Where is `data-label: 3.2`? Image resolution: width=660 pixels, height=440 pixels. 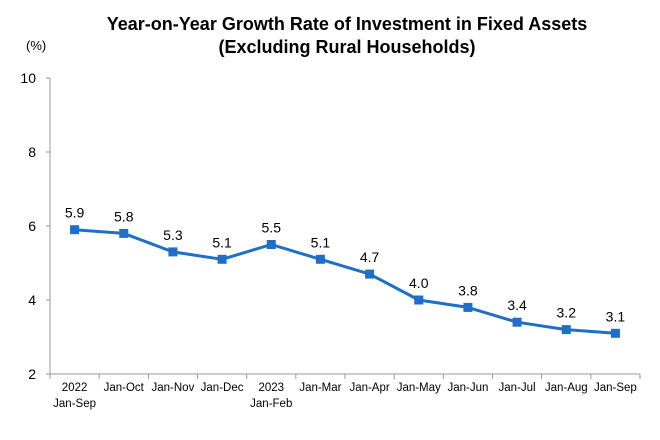 data-label: 3.2 is located at coordinates (567, 313).